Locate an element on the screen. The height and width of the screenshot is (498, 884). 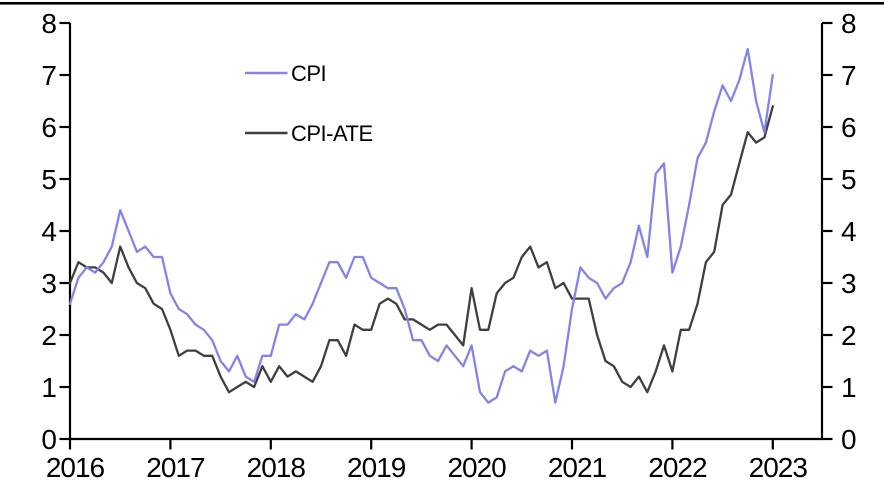
y-tick-label-left: 0 is located at coordinates (48, 439).